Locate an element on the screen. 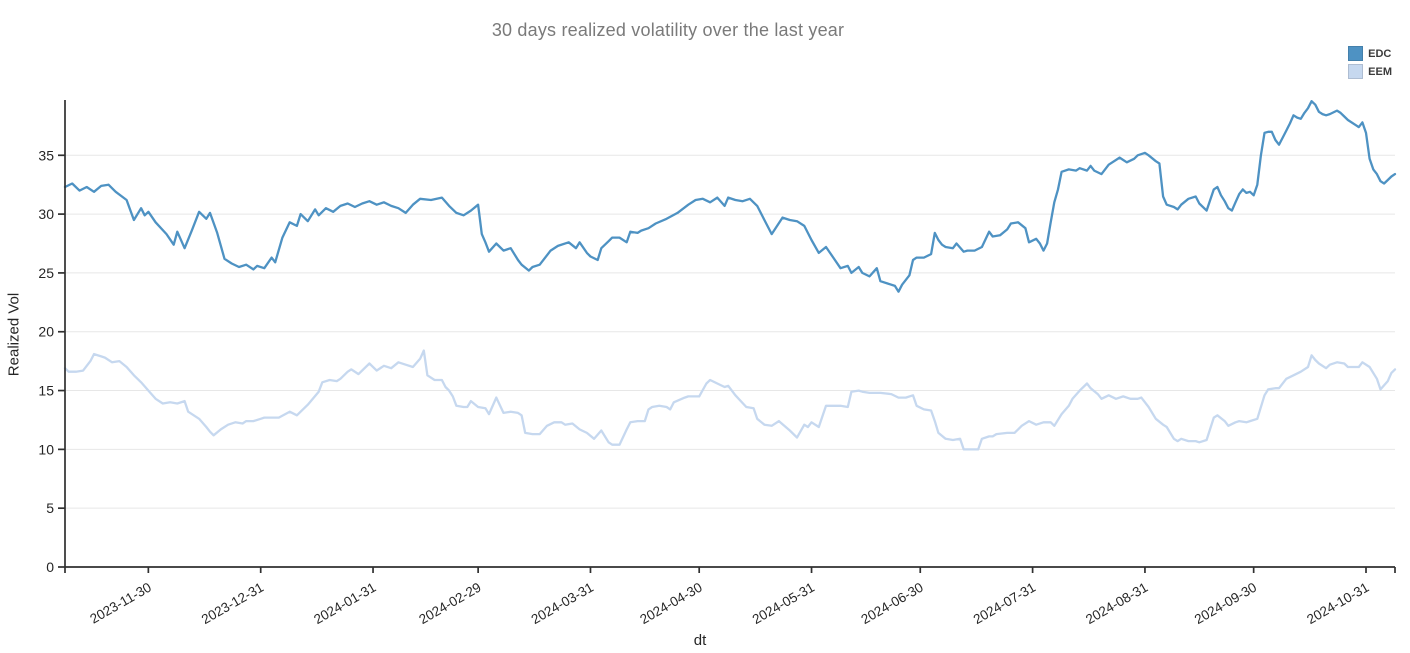  x-tick-label: 2024-02-29 is located at coordinates (449, 604).